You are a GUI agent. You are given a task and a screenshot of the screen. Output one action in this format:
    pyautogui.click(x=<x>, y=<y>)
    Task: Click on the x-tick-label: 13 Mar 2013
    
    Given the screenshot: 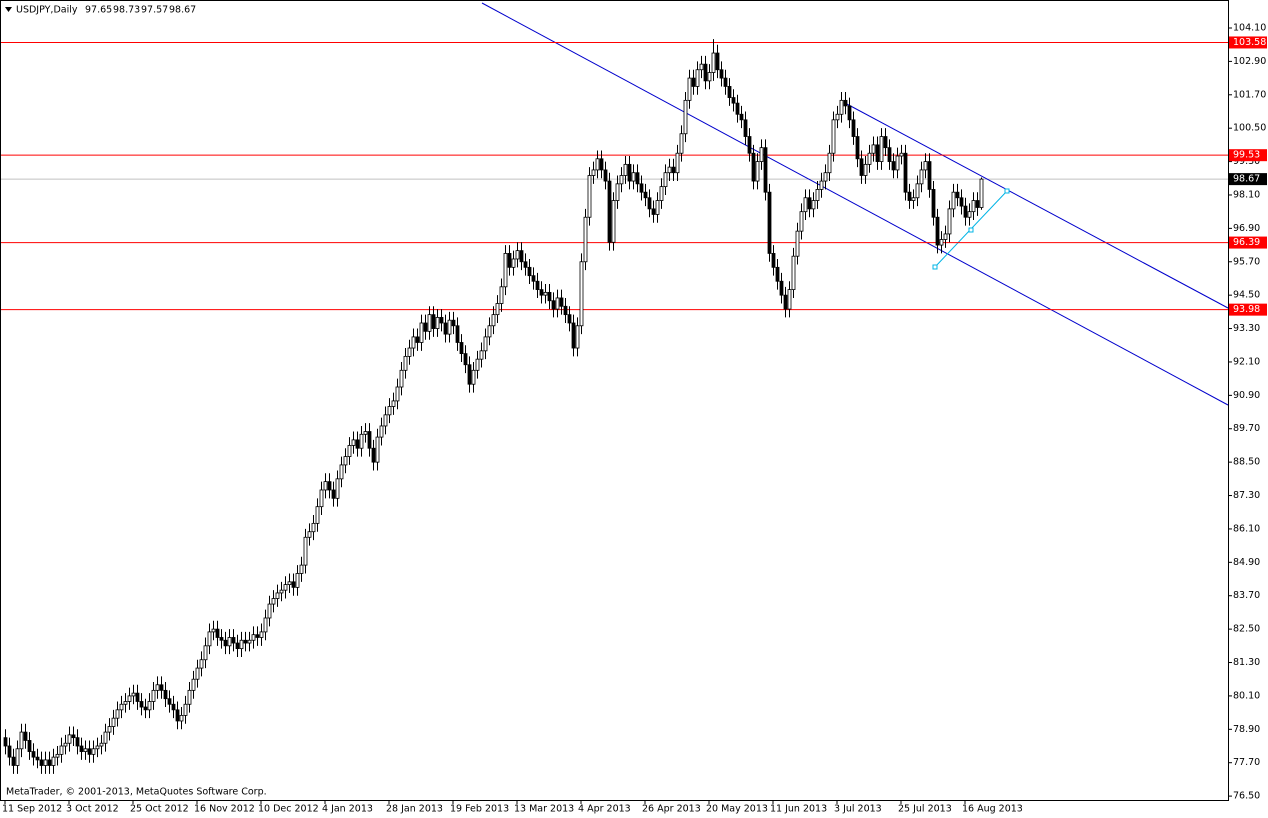 What is the action you would take?
    pyautogui.click(x=544, y=809)
    